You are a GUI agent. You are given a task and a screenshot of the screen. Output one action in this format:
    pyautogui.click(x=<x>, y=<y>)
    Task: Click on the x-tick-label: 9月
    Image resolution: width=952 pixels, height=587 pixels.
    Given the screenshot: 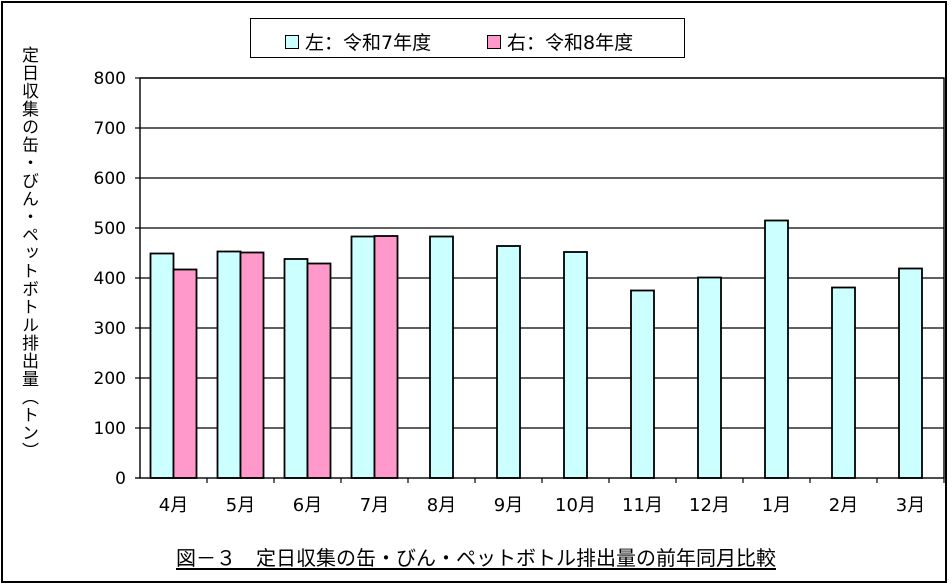 What is the action you would take?
    pyautogui.click(x=508, y=505)
    